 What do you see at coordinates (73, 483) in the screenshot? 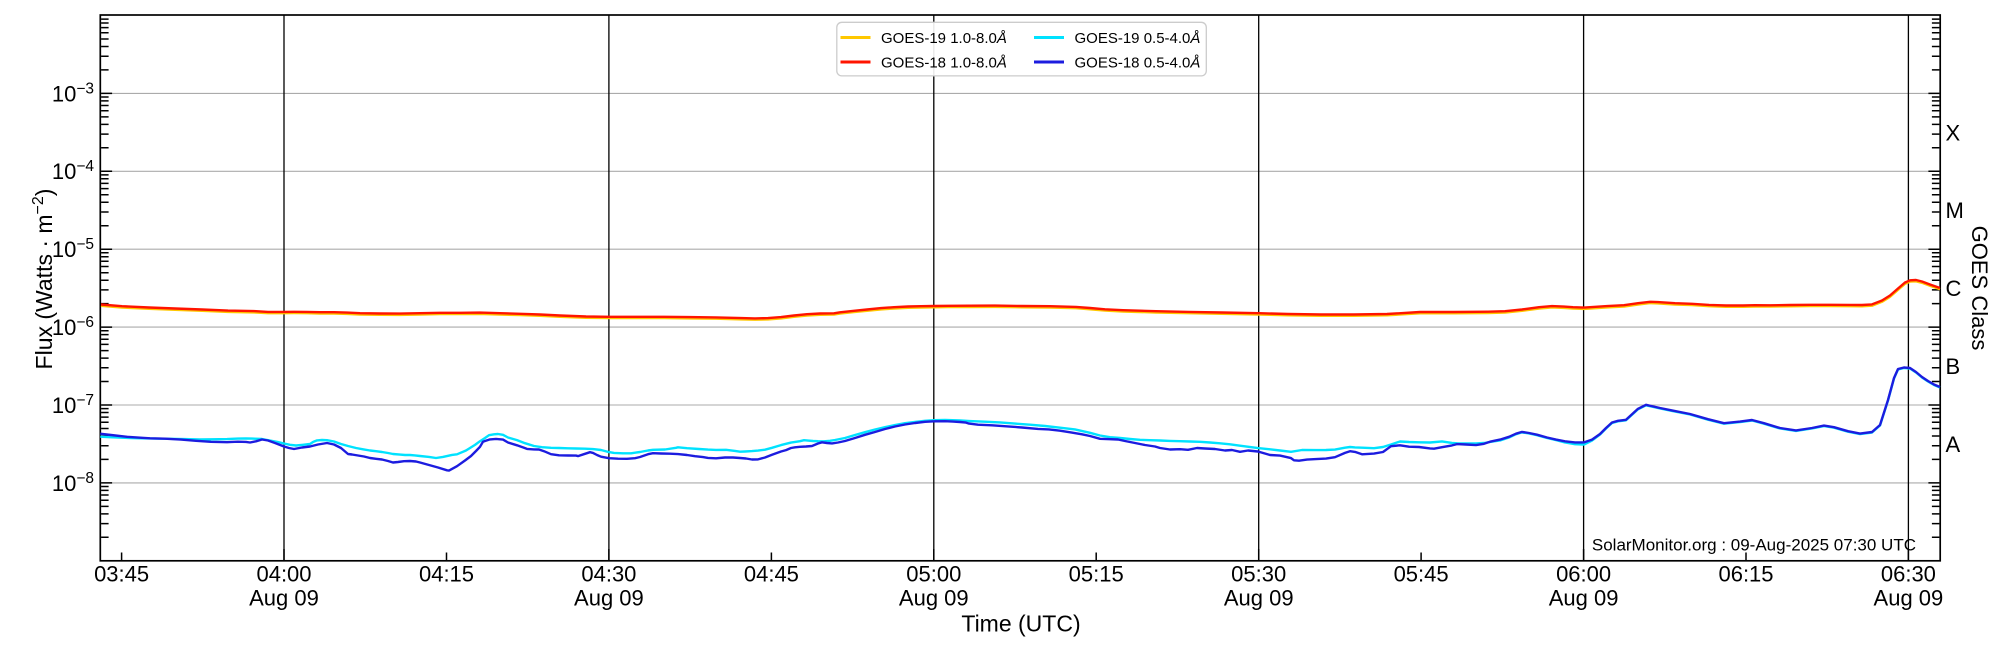
I see `svg-text: 10⁻⁸` at bounding box center [73, 483].